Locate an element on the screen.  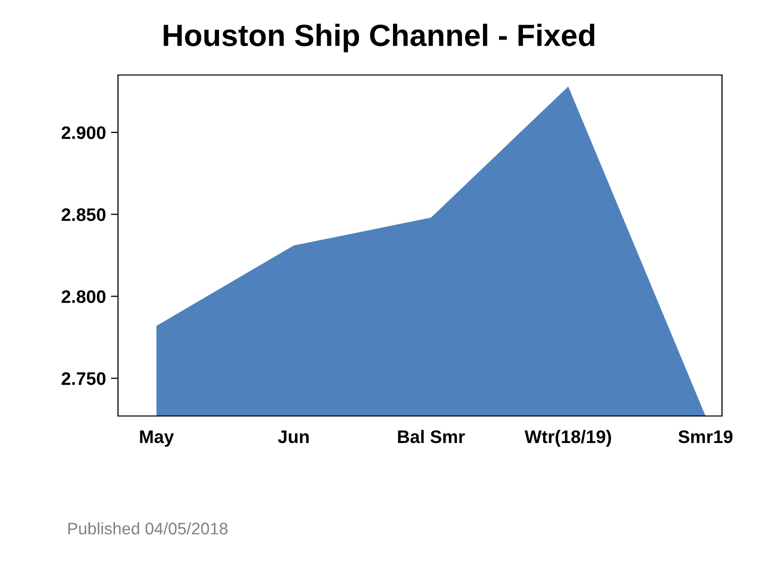
x-tick-label: Bal Smr is located at coordinates (431, 437).